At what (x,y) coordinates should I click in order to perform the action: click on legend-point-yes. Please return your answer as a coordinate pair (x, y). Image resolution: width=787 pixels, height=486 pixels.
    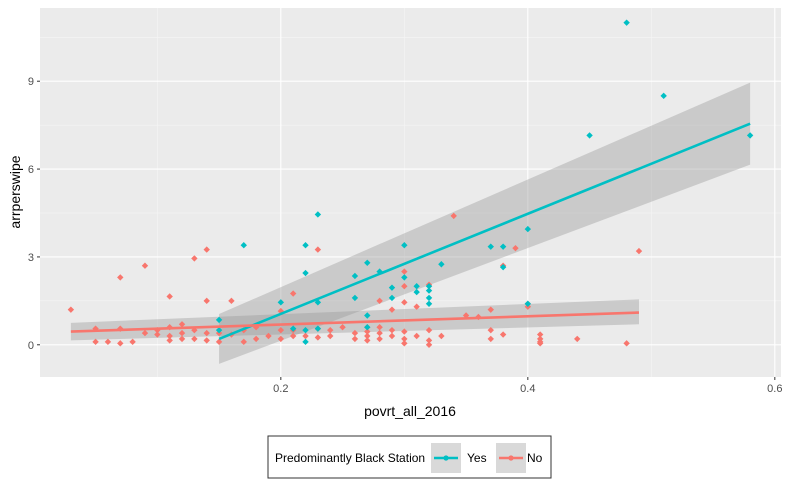
    Looking at the image, I should click on (446, 458).